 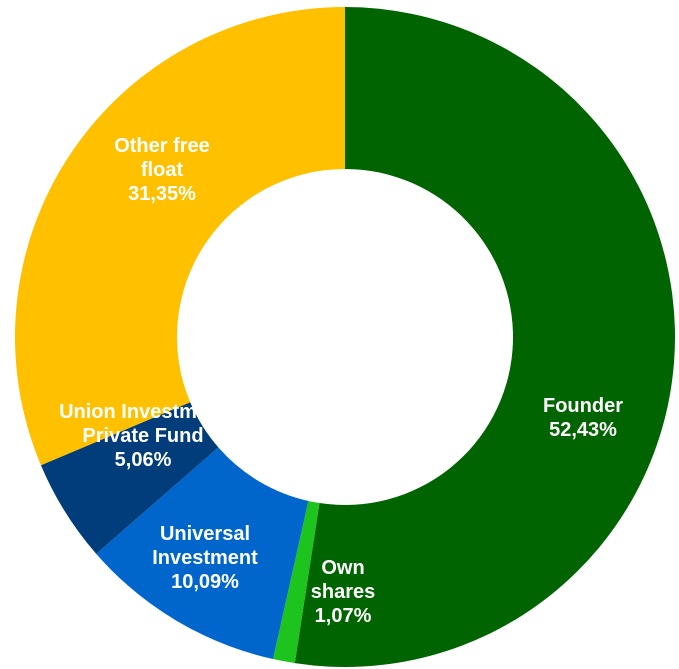 What do you see at coordinates (205, 582) in the screenshot?
I see `value-label: 10,09%` at bounding box center [205, 582].